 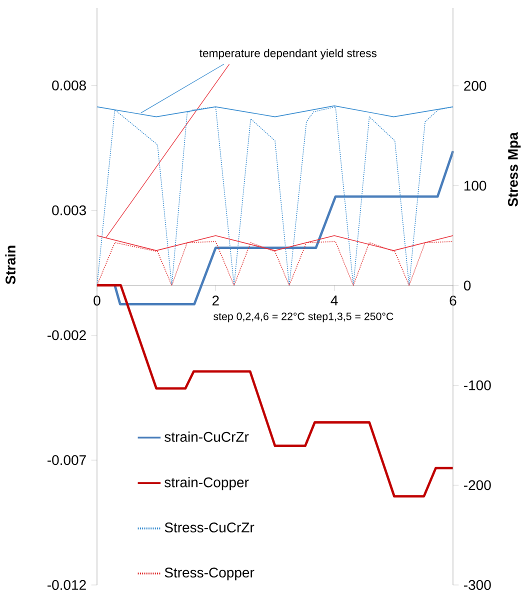 I want to click on y-tick-label: 0.008, so click(x=69, y=85).